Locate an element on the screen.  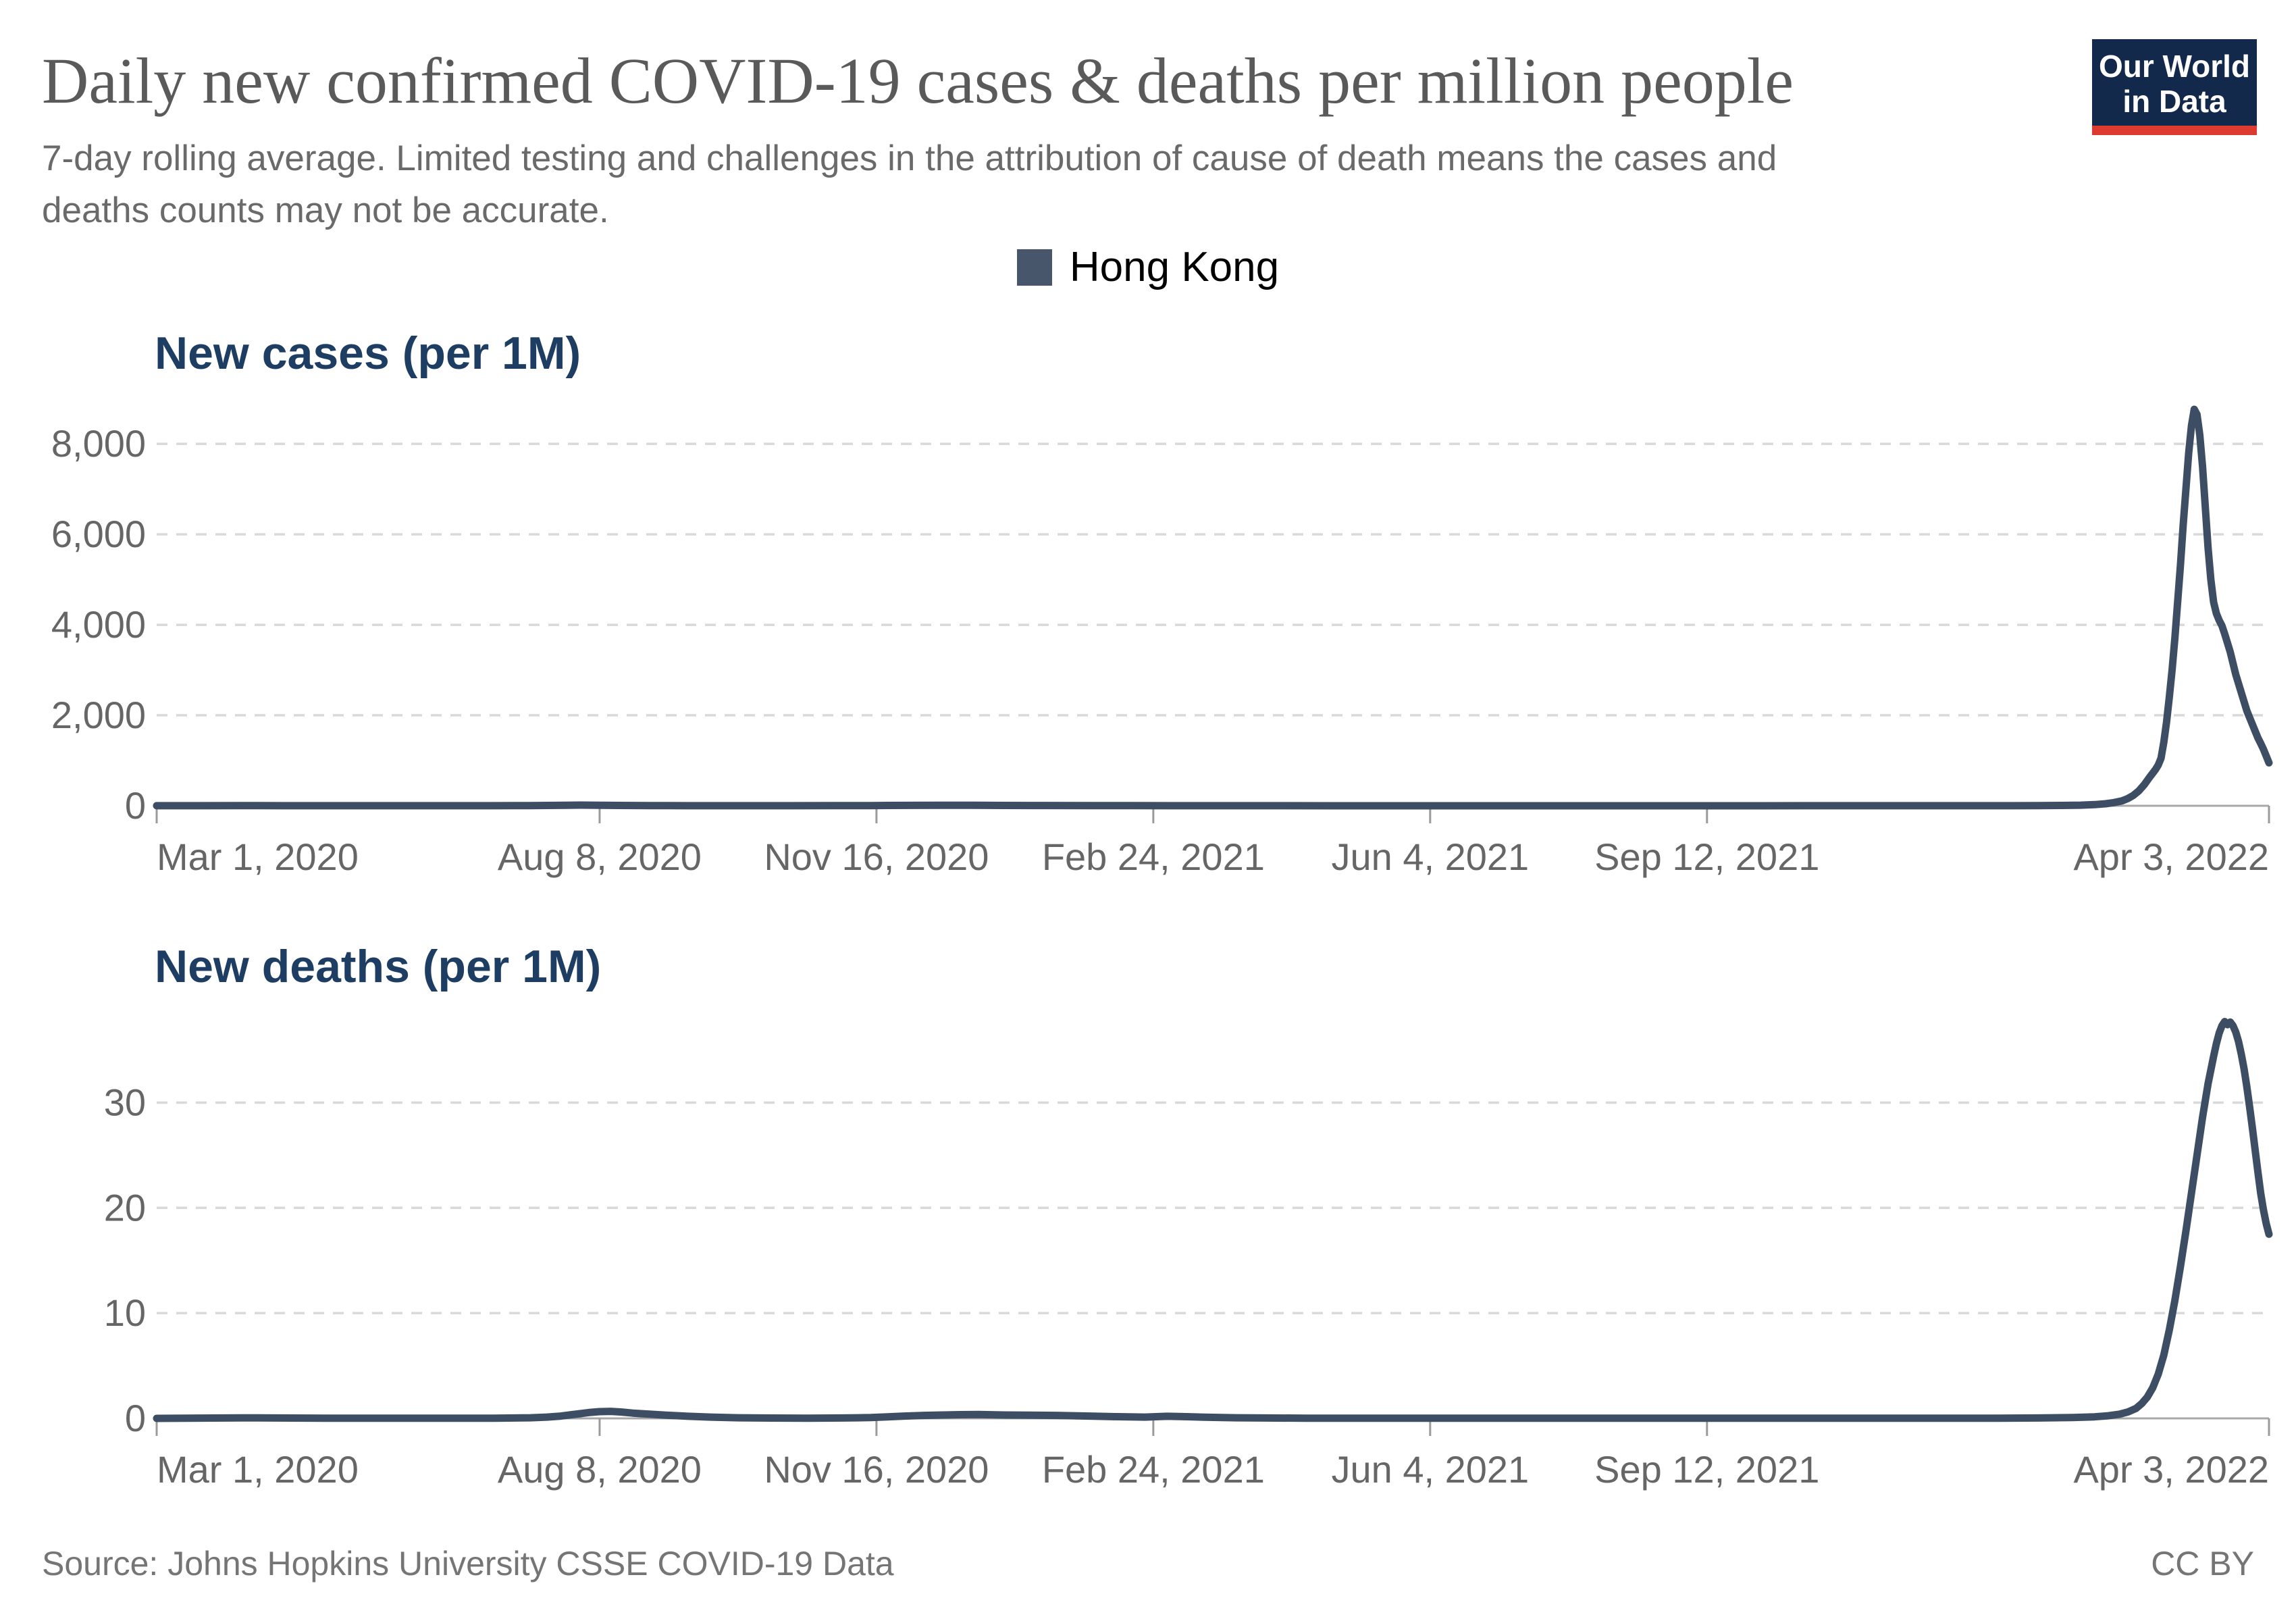
y-tick-label: 8,000 is located at coordinates (98, 443).